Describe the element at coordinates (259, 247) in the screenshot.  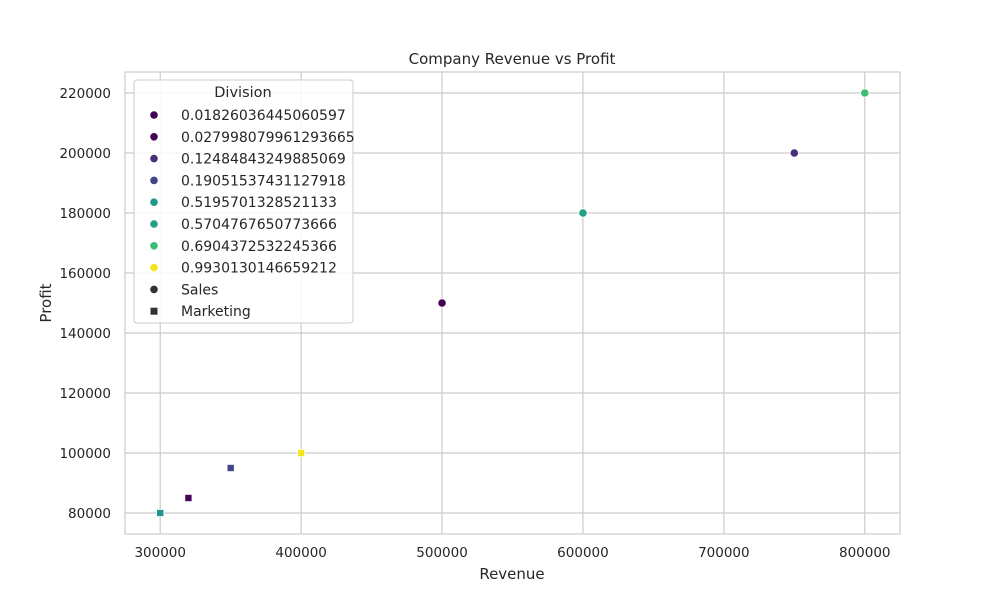
I see `legend-label: 0.6904372532245366` at that location.